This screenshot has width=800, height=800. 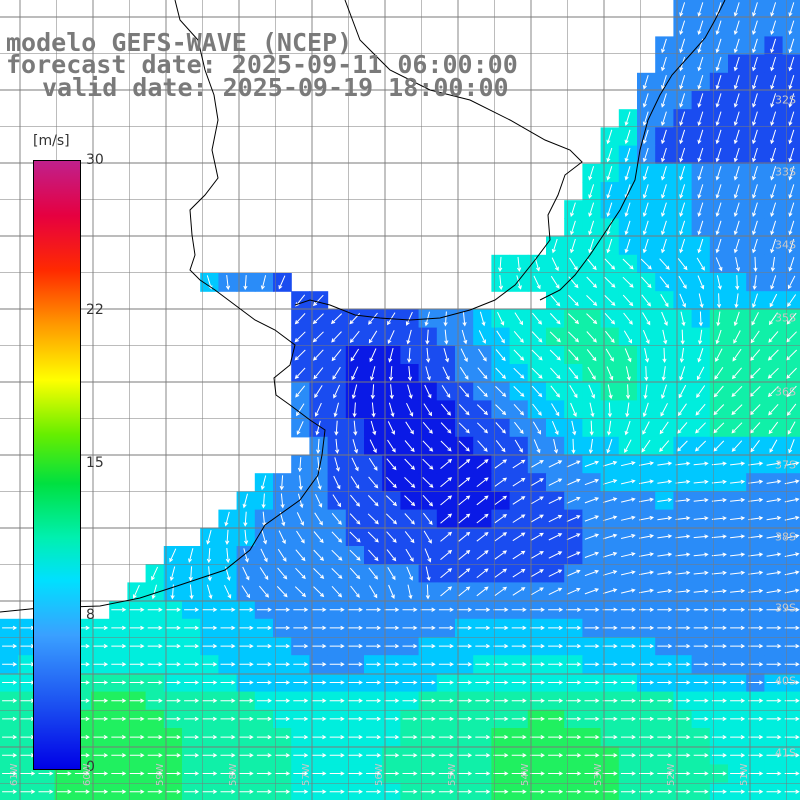 I want to click on lon-label: 59W, so click(x=160, y=774).